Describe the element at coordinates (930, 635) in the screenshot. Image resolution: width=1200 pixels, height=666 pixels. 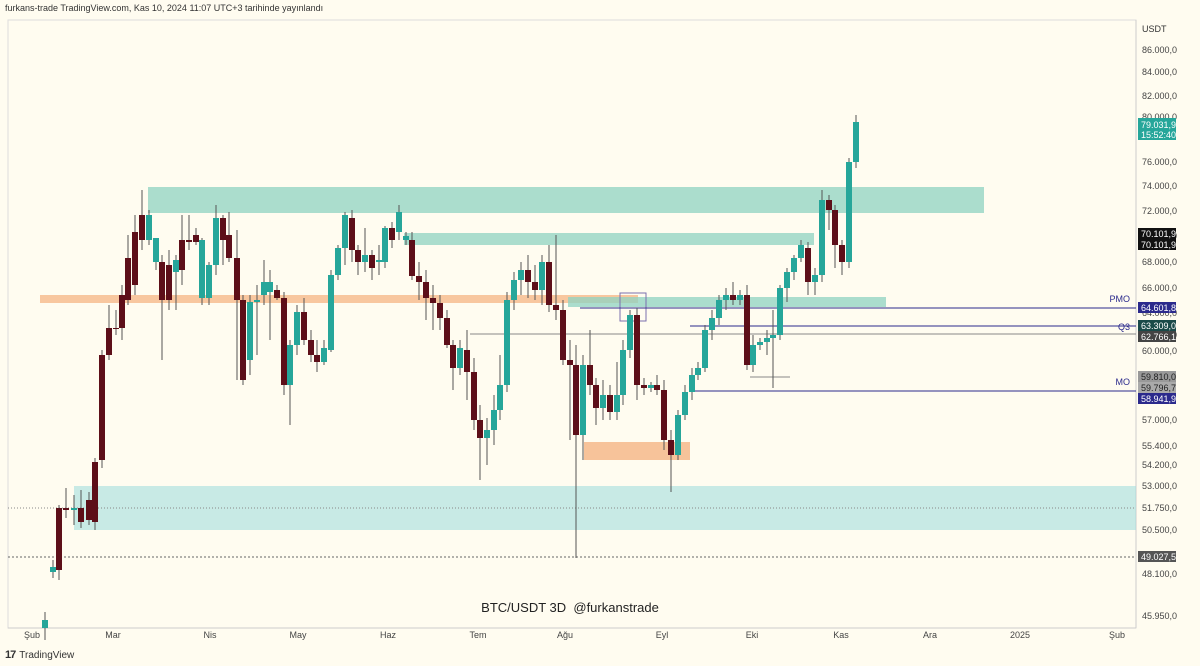
I see `time-tick-label: Ara` at that location.